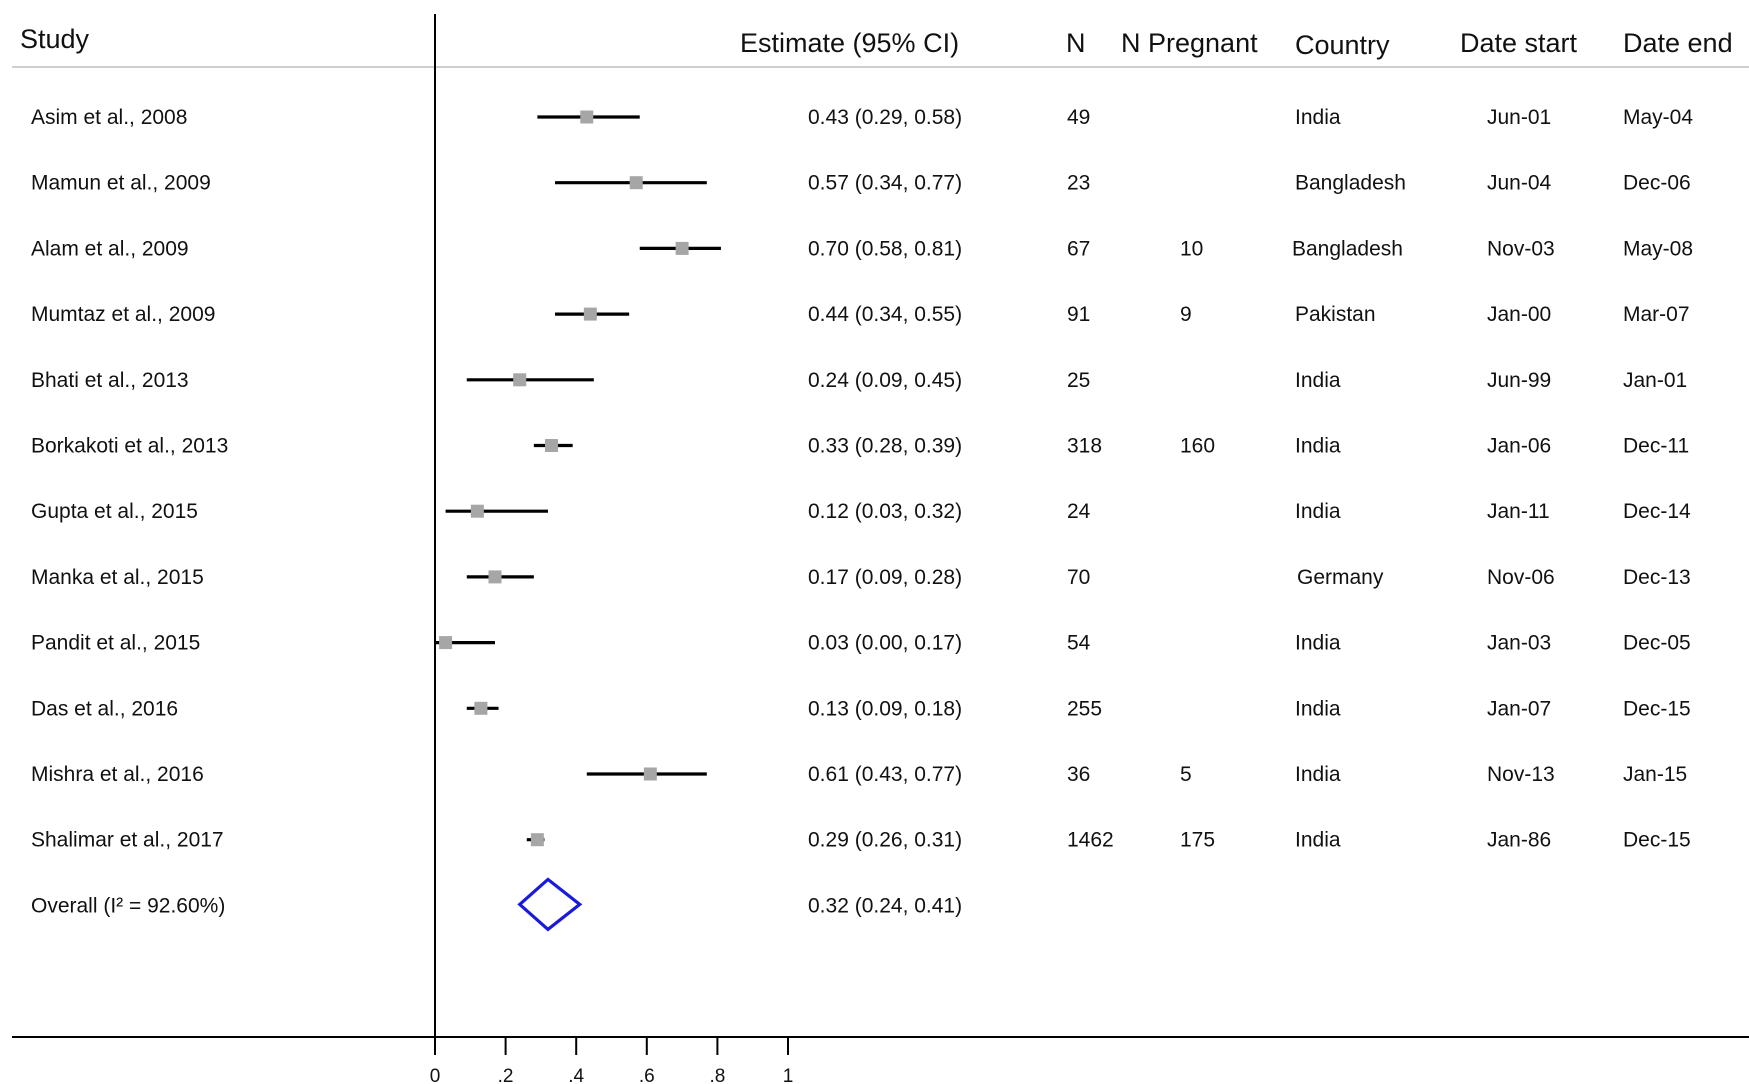 This screenshot has height=1084, width=1749. I want to click on sample-size: 67, so click(1078, 248).